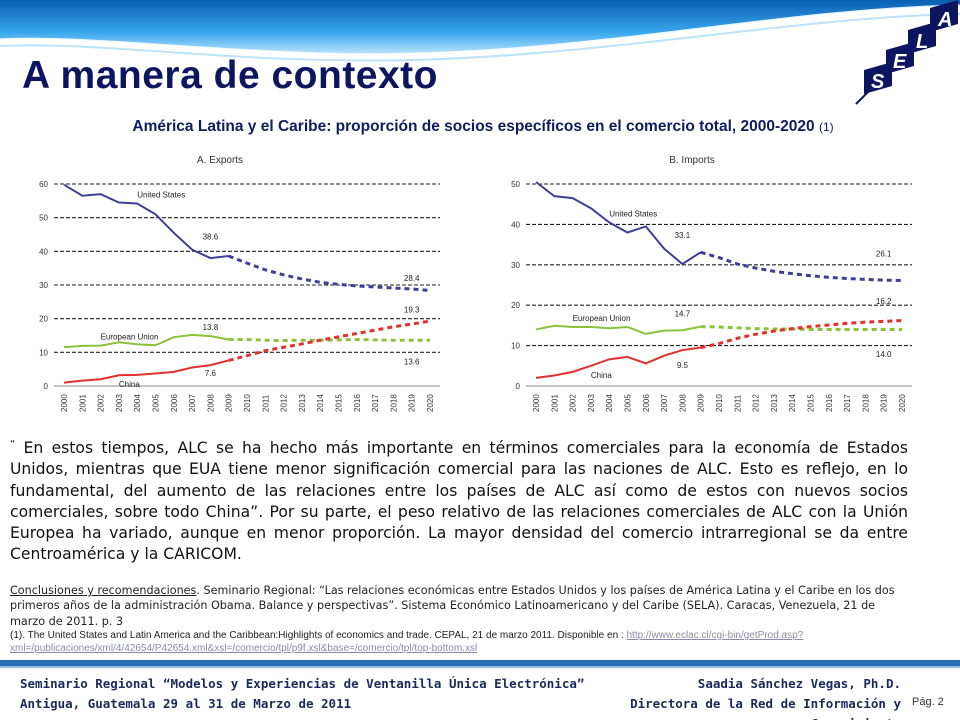 The width and height of the screenshot is (960, 720). What do you see at coordinates (480, 663) in the screenshot?
I see `footer-divider` at bounding box center [480, 663].